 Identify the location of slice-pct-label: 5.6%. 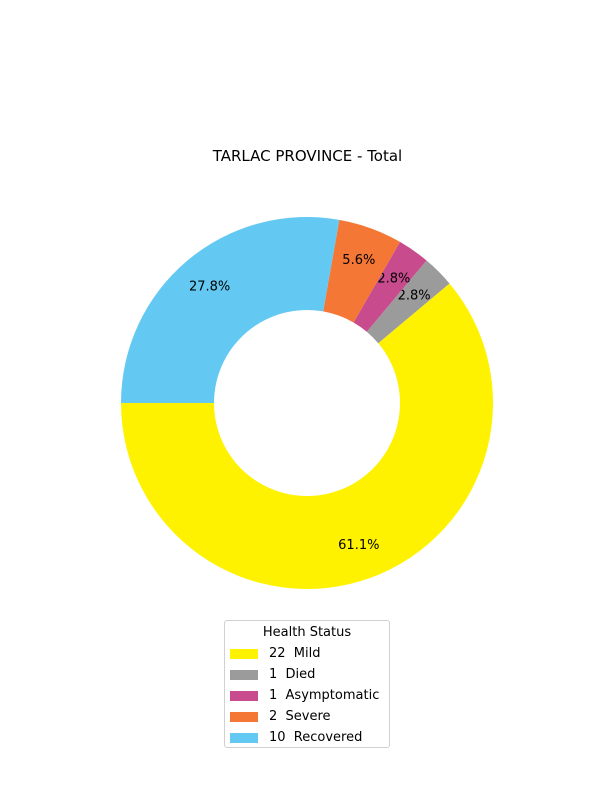
(358, 260).